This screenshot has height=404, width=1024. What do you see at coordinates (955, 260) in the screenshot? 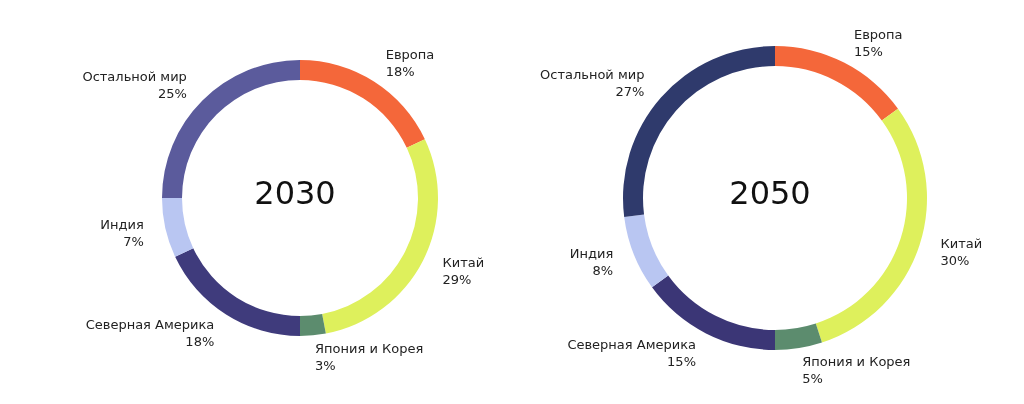
I see `data-label: 30%` at bounding box center [955, 260].